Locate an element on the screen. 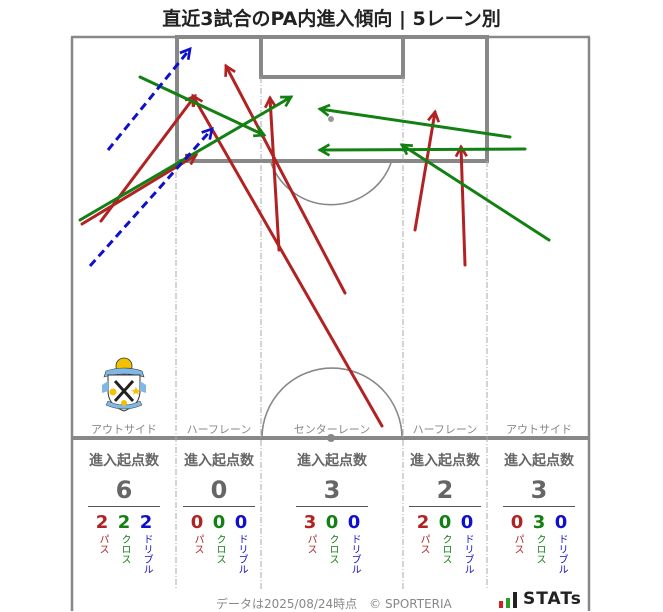 The width and height of the screenshot is (663, 612). logo-bar-black-icon is located at coordinates (515, 600).